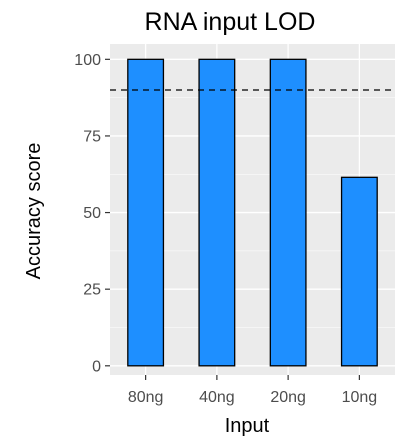  What do you see at coordinates (230, 22) in the screenshot?
I see `chart-title: RNA input LOD` at bounding box center [230, 22].